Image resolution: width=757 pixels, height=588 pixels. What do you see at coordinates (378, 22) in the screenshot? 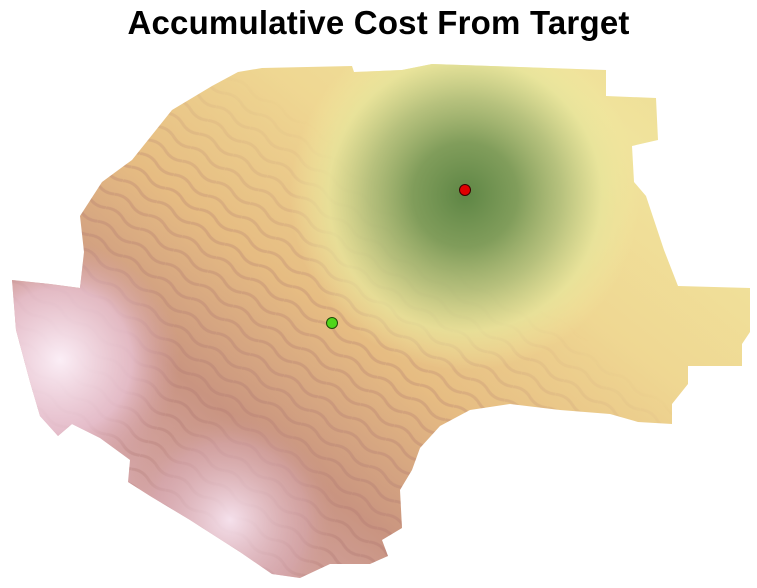
I see `map-title: Accumulative Cost From Target` at bounding box center [378, 22].